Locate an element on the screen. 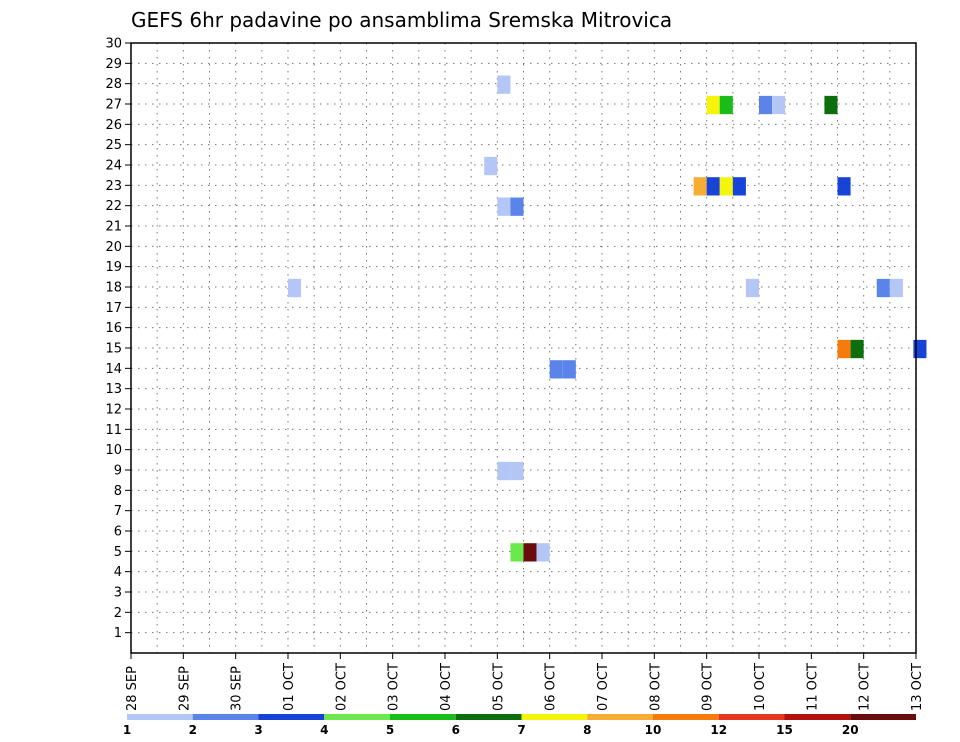 The width and height of the screenshot is (960, 742). y-tick-label: 19 is located at coordinates (113, 267).